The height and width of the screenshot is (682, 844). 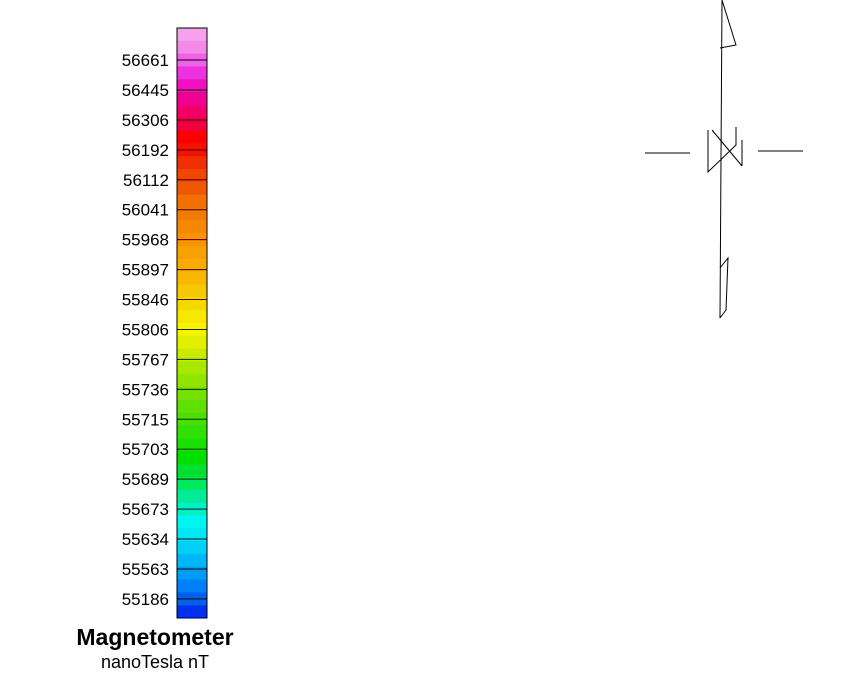 I want to click on colorbar-tick-label: 55806, so click(x=145, y=329).